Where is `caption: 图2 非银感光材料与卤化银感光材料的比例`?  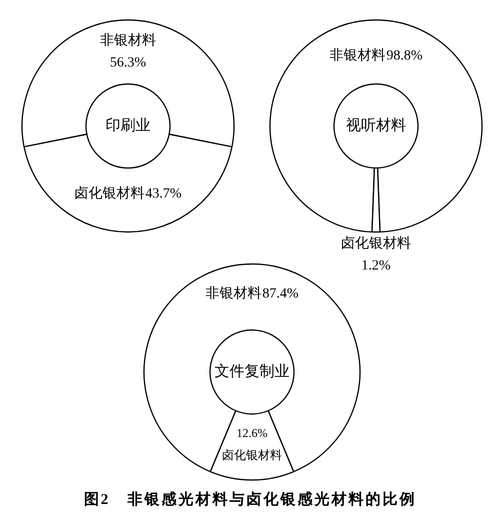 caption: 图2 非银感光材料与卤化银感光材料的比例 is located at coordinates (250, 500).